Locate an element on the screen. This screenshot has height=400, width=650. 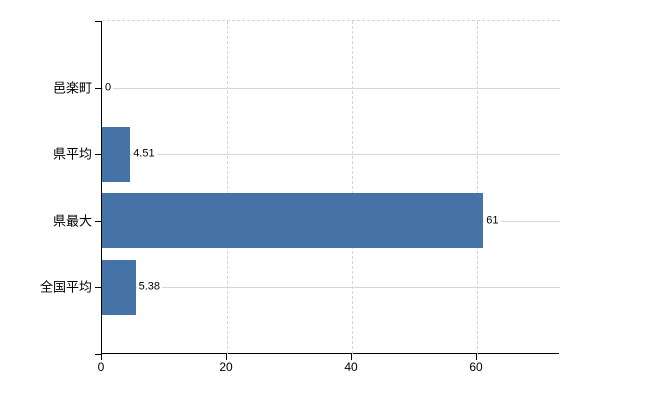
bar-県平均 is located at coordinates (116, 154).